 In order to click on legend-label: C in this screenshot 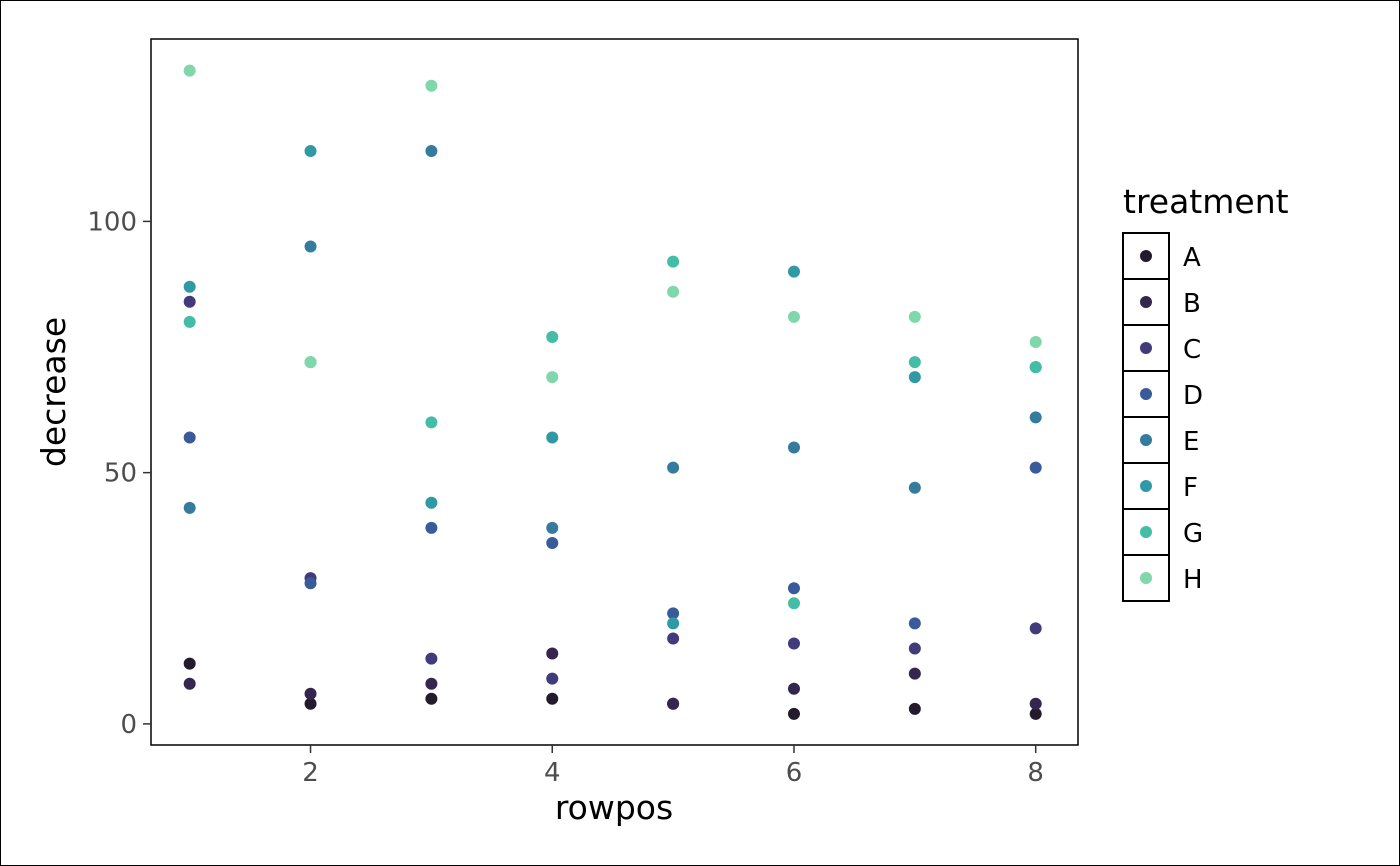, I will do `click(1192, 350)`.